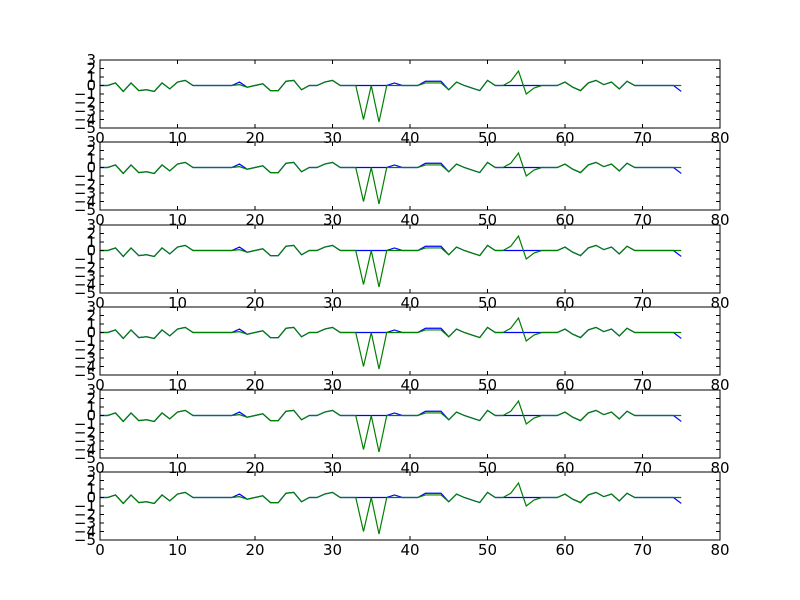 The height and width of the screenshot is (600, 800). Describe the element at coordinates (719, 550) in the screenshot. I see `x-tick-label: 80` at that location.